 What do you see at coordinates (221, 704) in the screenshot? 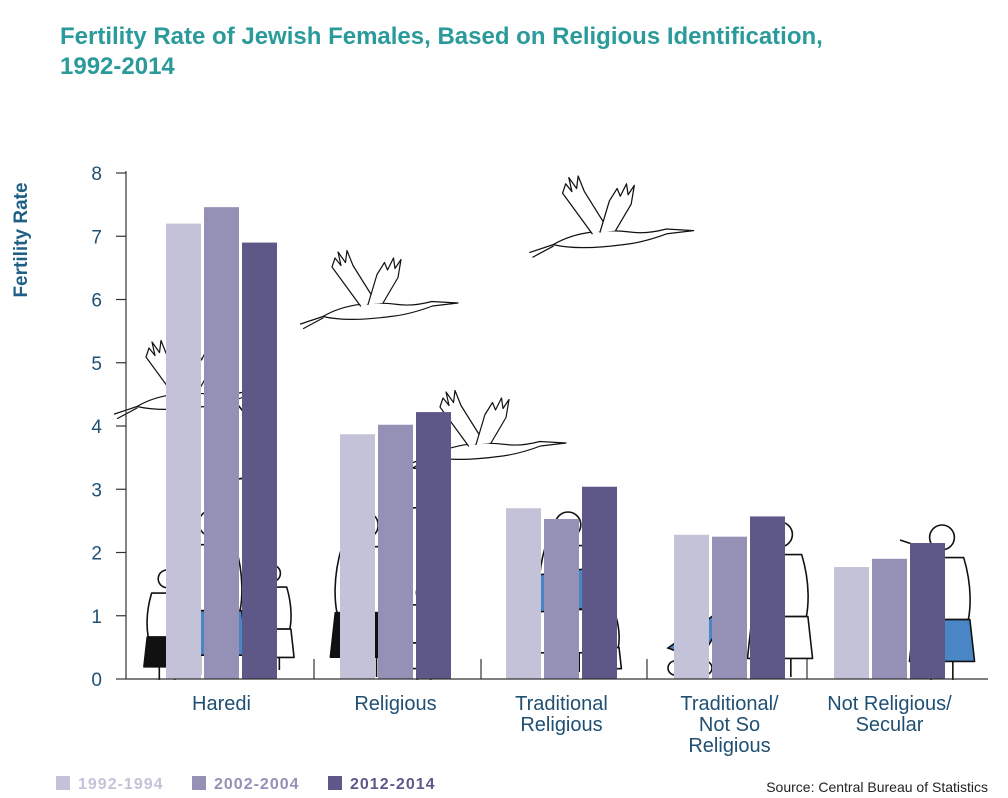
I see `x-category-label: Haredi` at bounding box center [221, 704].